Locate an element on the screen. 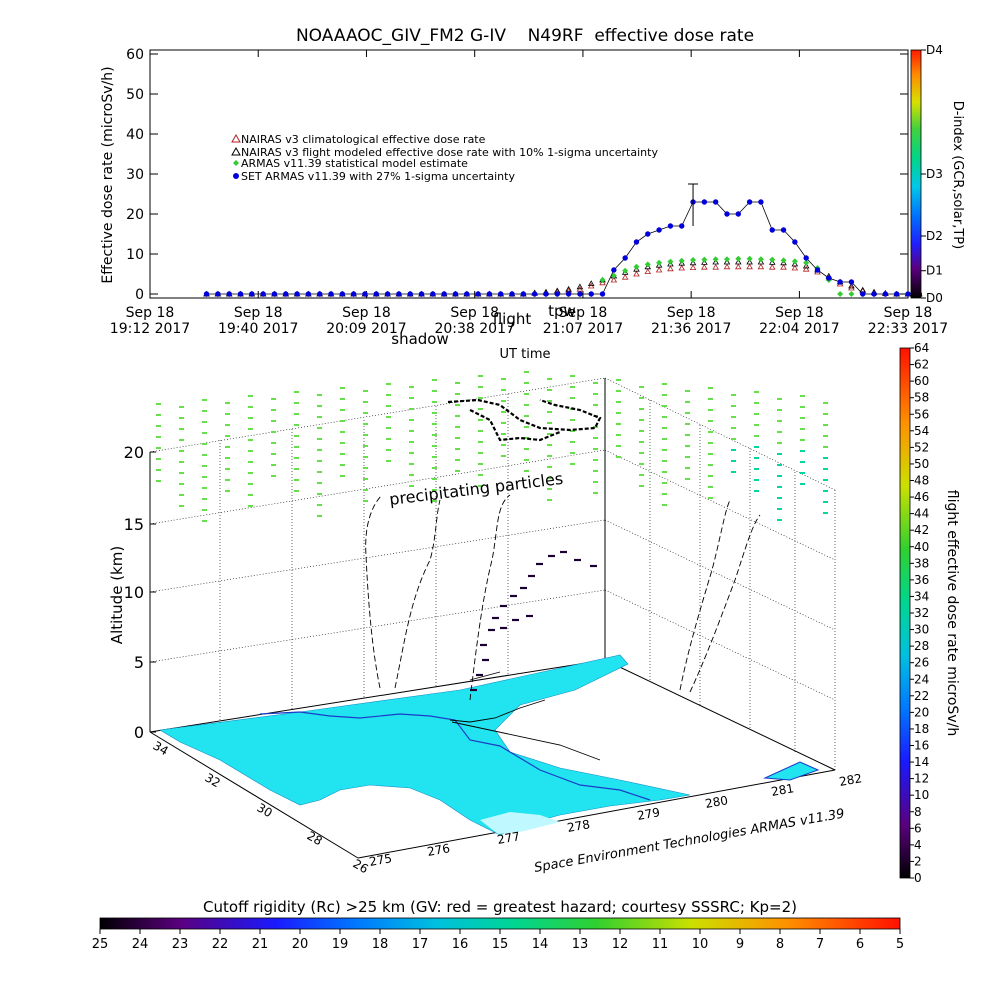  dose-tick-label: 6 is located at coordinates (918, 828).